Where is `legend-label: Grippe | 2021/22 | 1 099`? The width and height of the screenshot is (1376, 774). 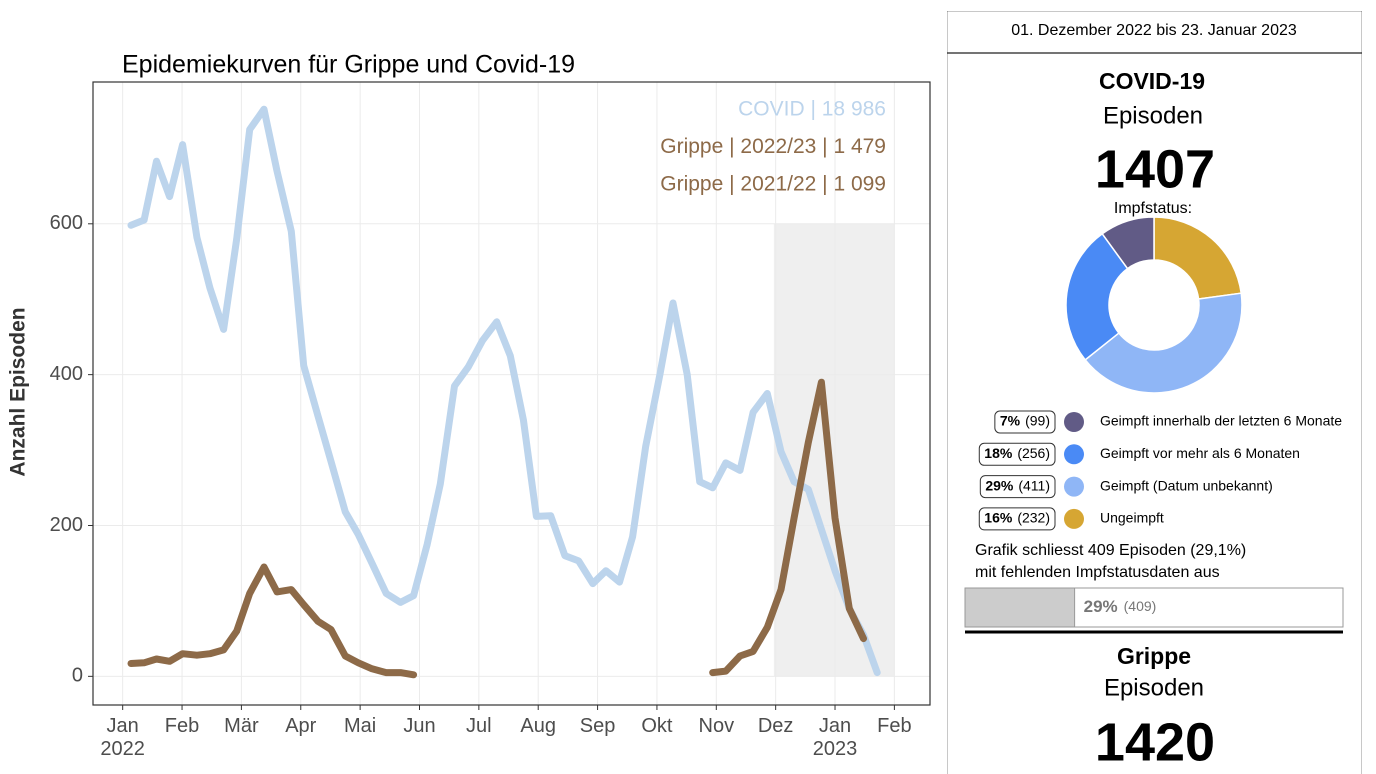 legend-label: Grippe | 2021/22 | 1 099 is located at coordinates (773, 184).